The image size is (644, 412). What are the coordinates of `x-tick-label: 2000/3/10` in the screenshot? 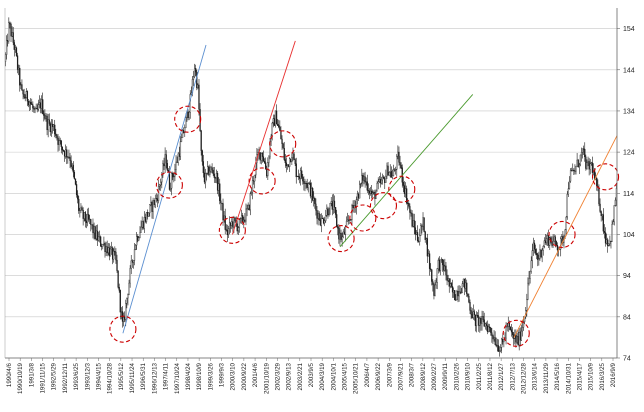 It's located at (233, 376).